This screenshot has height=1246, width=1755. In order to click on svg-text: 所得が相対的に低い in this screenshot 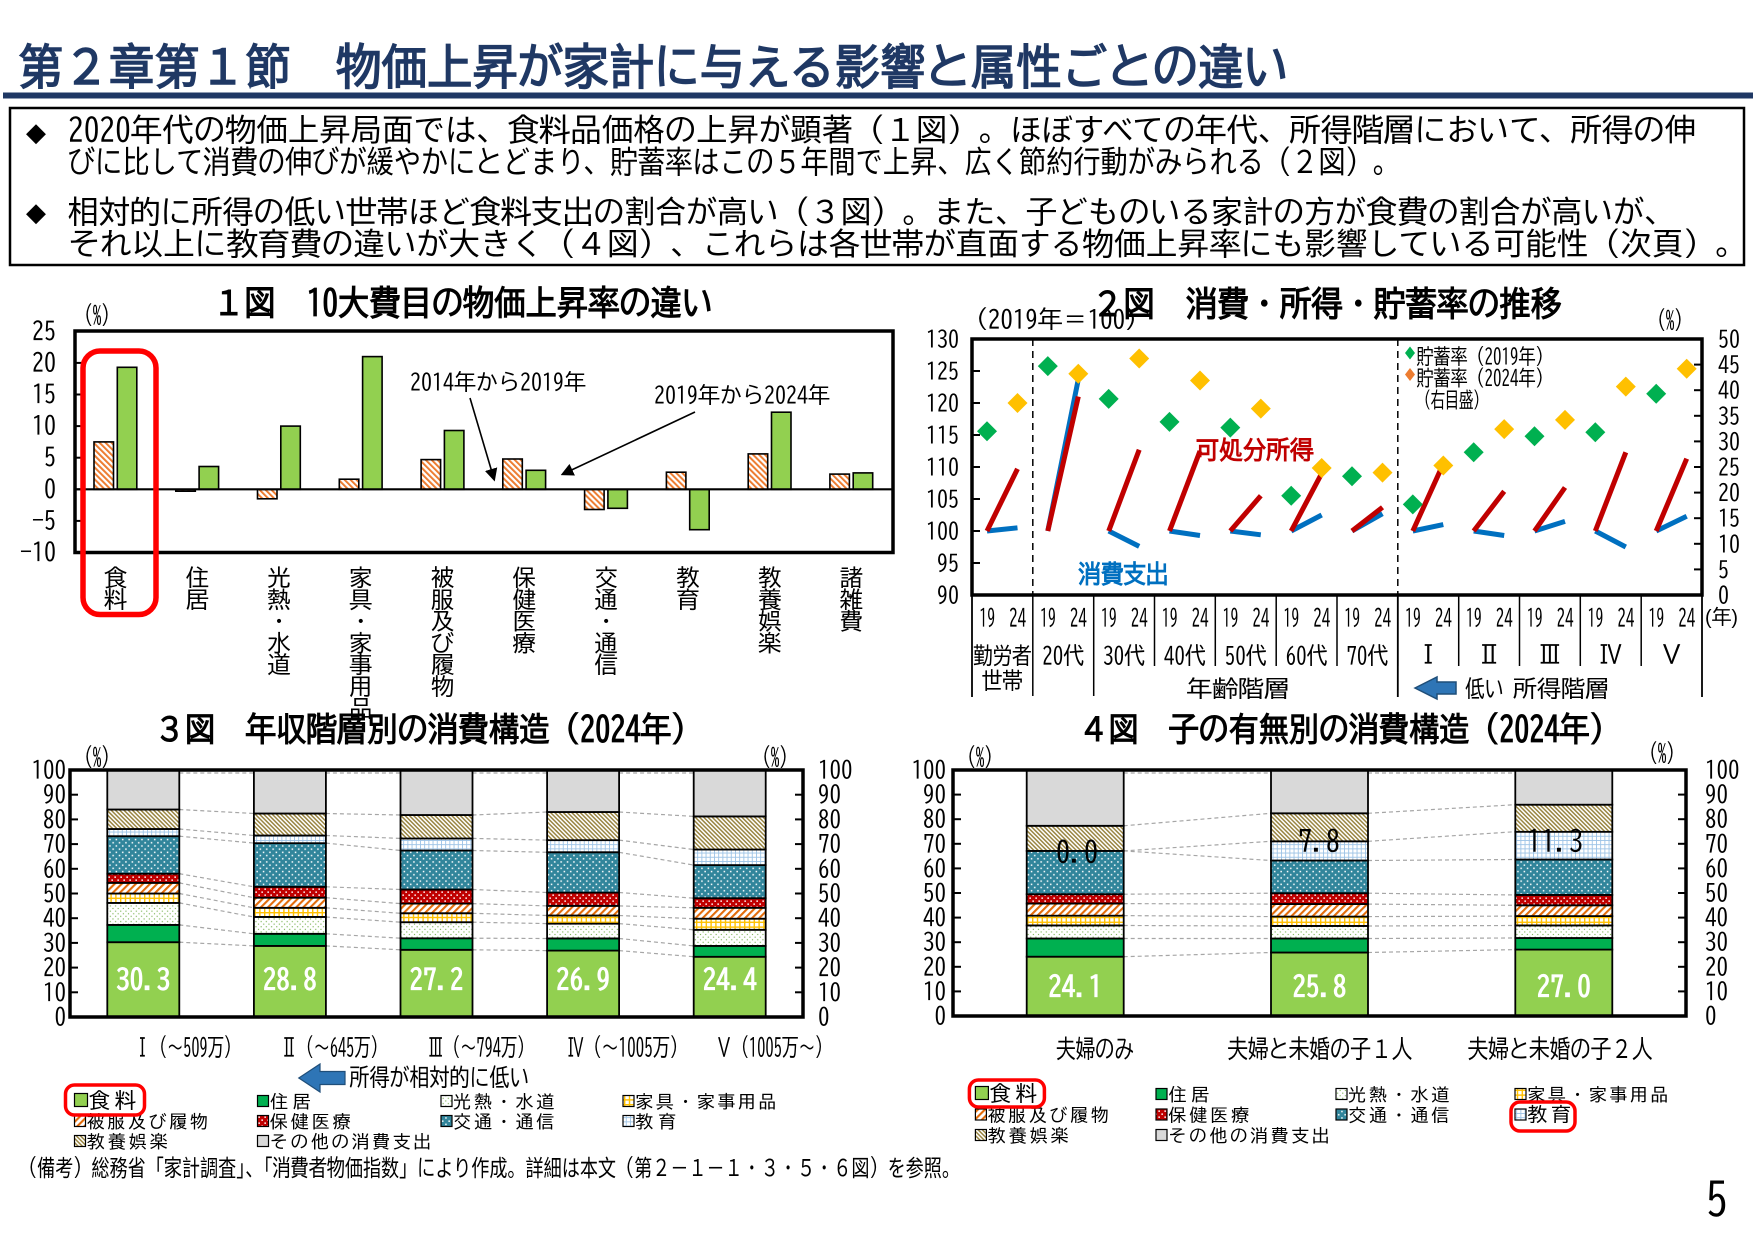, I will do `click(440, 1077)`.